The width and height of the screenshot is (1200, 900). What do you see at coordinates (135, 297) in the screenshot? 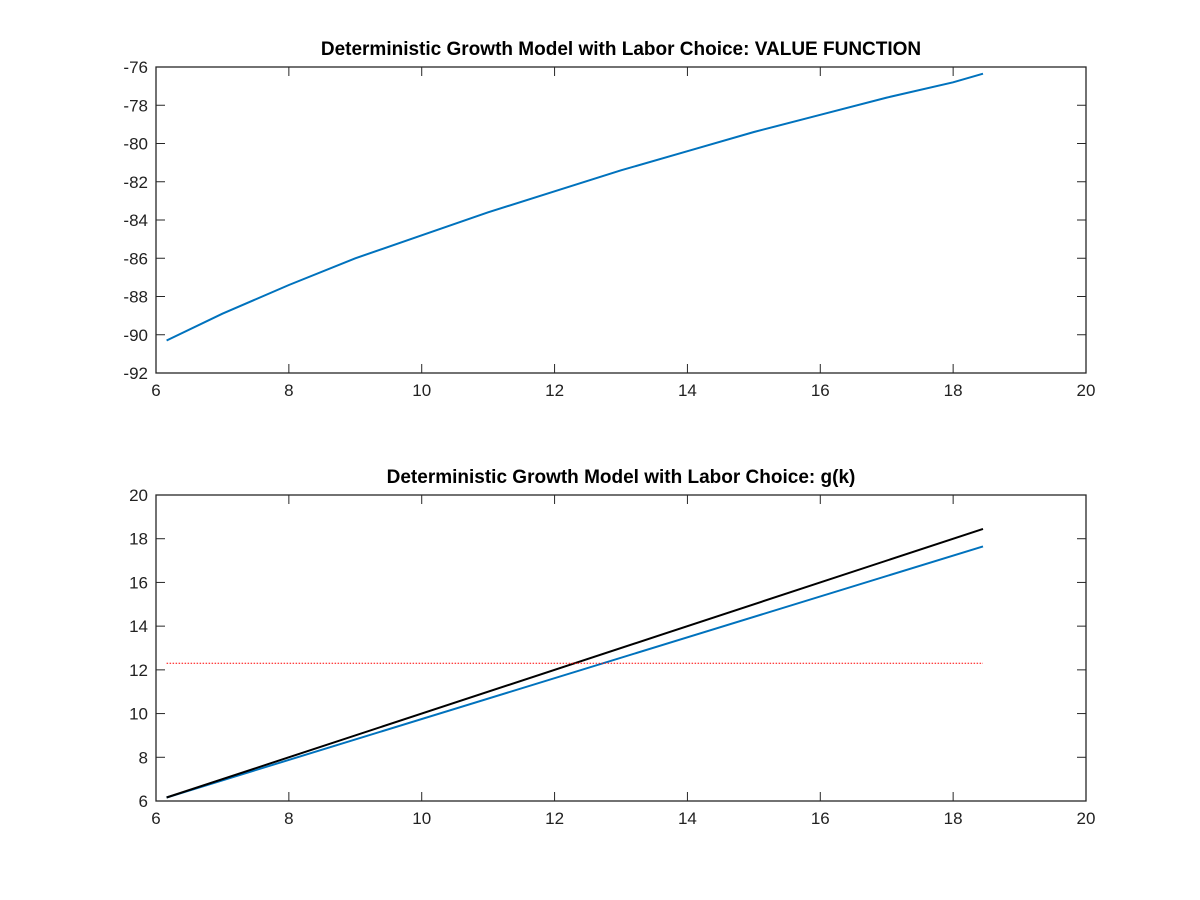
I see `y-tick-label: -88` at bounding box center [135, 297].